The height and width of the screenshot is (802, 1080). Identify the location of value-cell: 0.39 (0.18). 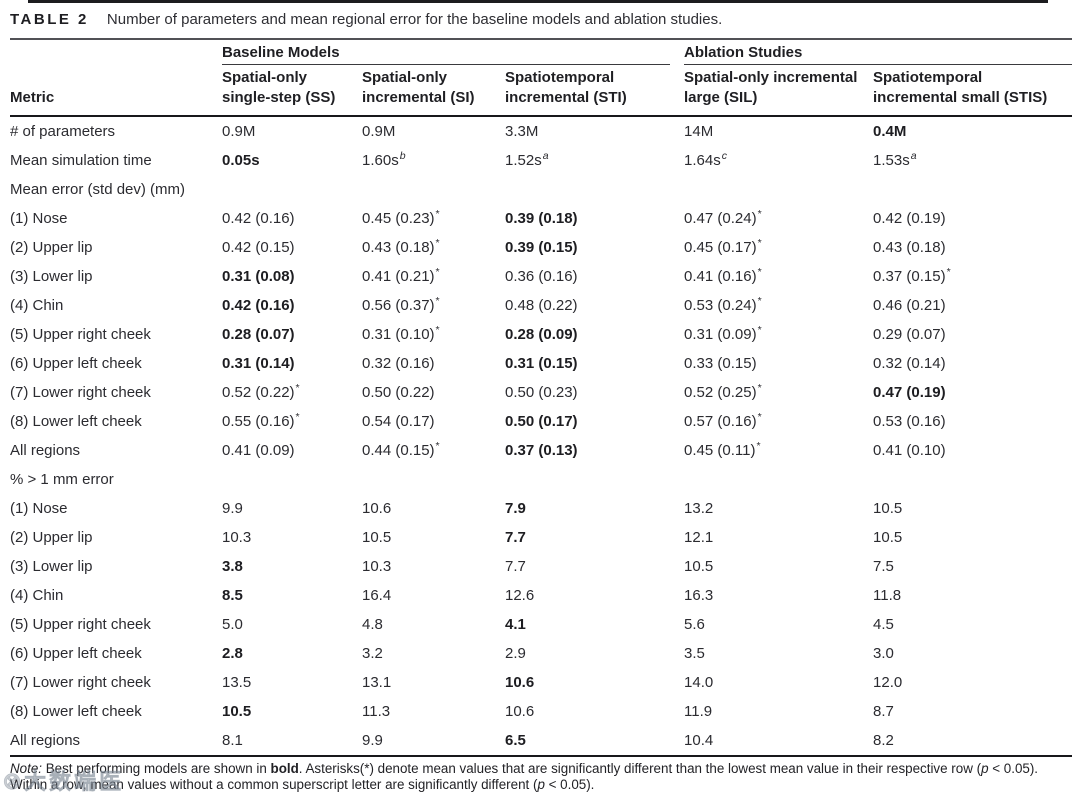
(541, 218).